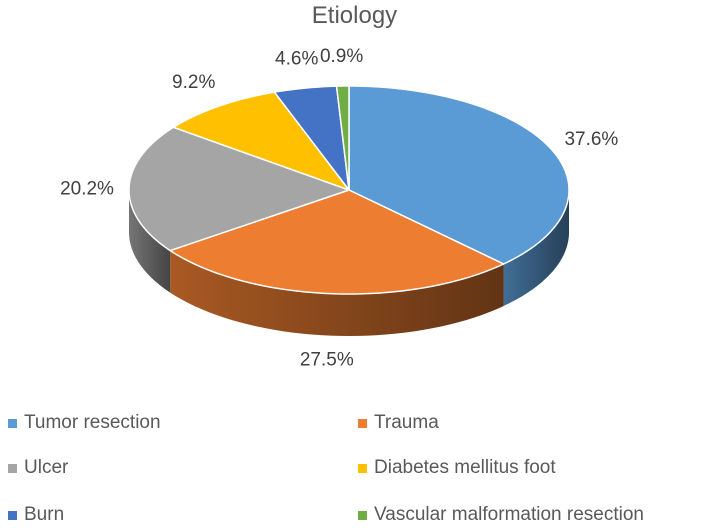 The height and width of the screenshot is (528, 709). What do you see at coordinates (327, 359) in the screenshot?
I see `data-label-trauma: 27.5%` at bounding box center [327, 359].